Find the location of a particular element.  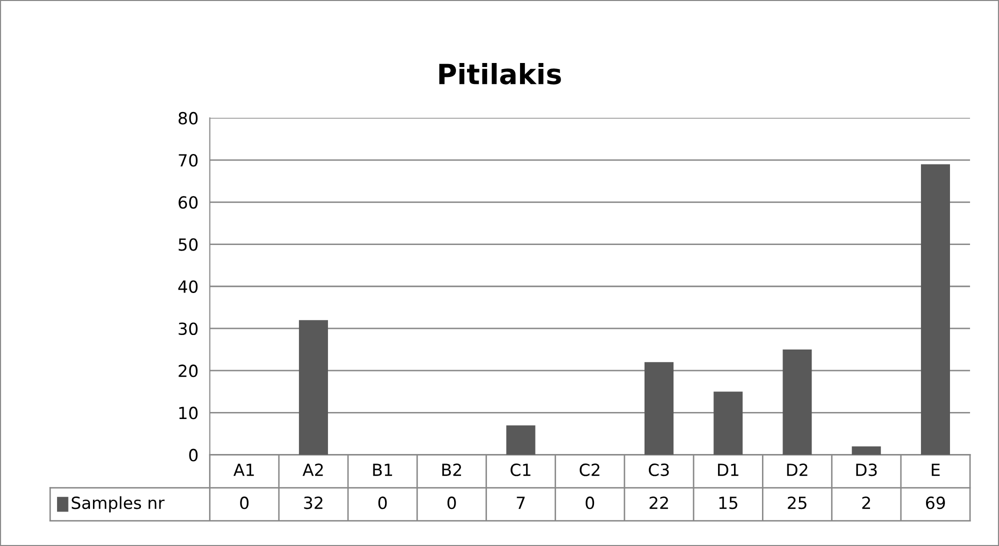

y-tick-label: 10 is located at coordinates (188, 413).